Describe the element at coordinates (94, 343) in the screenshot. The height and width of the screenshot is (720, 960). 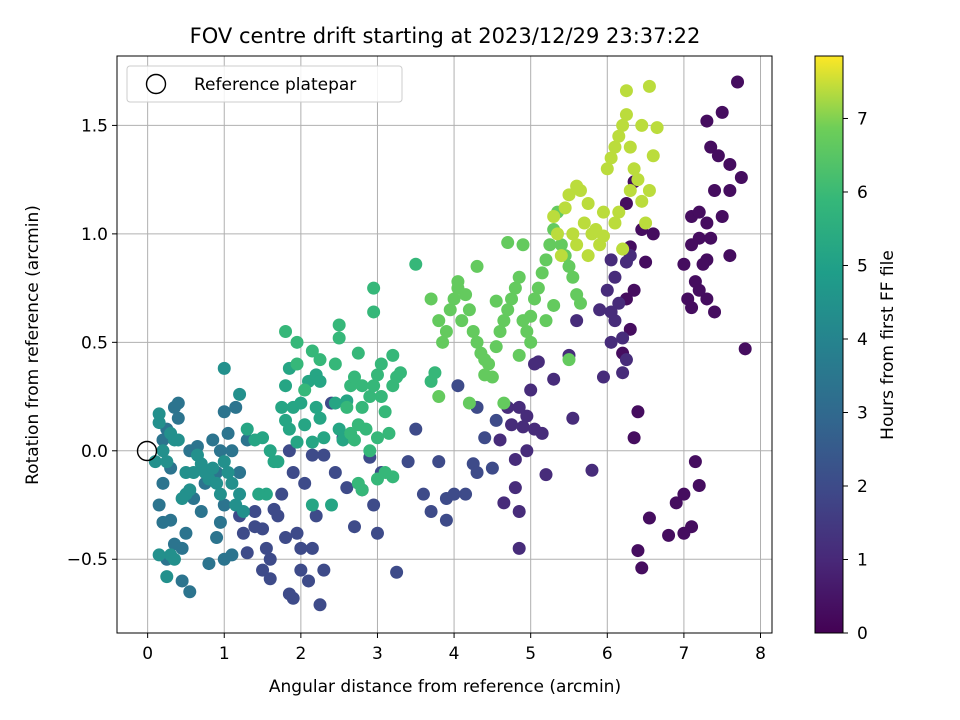
I see `y-tick-label: 0.5` at that location.